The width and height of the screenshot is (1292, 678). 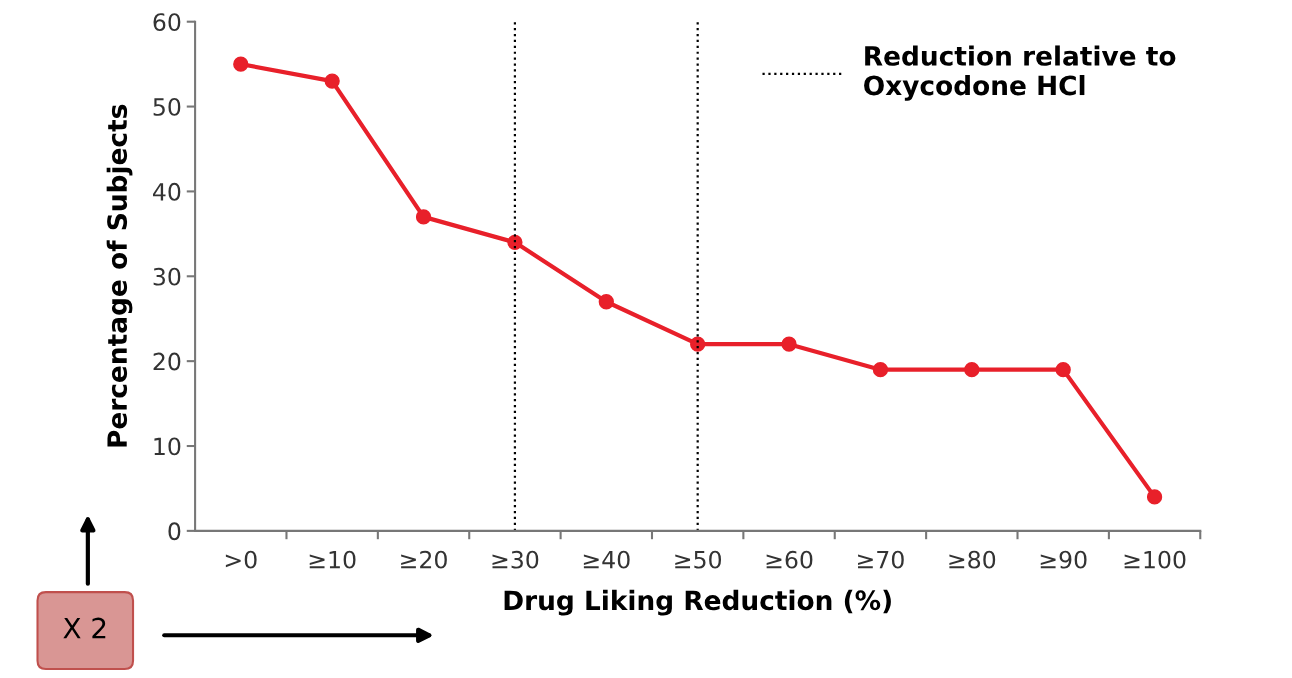 What do you see at coordinates (167, 446) in the screenshot?
I see `y-tick-label: 10` at bounding box center [167, 446].